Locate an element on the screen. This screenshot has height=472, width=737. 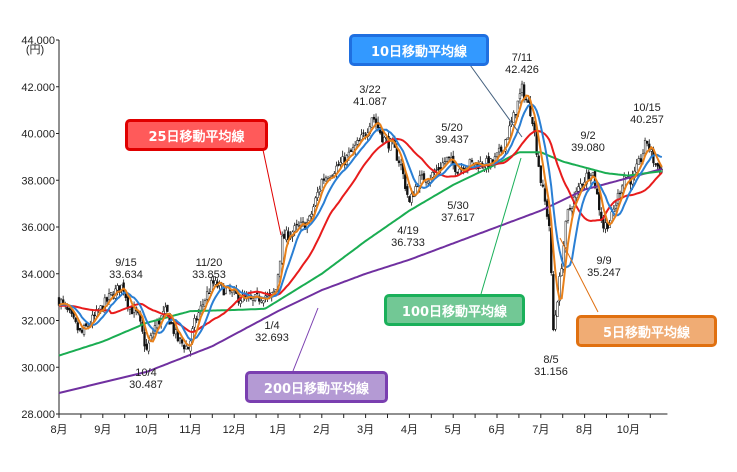
x-tick-label: 4月 is located at coordinates (409, 430).